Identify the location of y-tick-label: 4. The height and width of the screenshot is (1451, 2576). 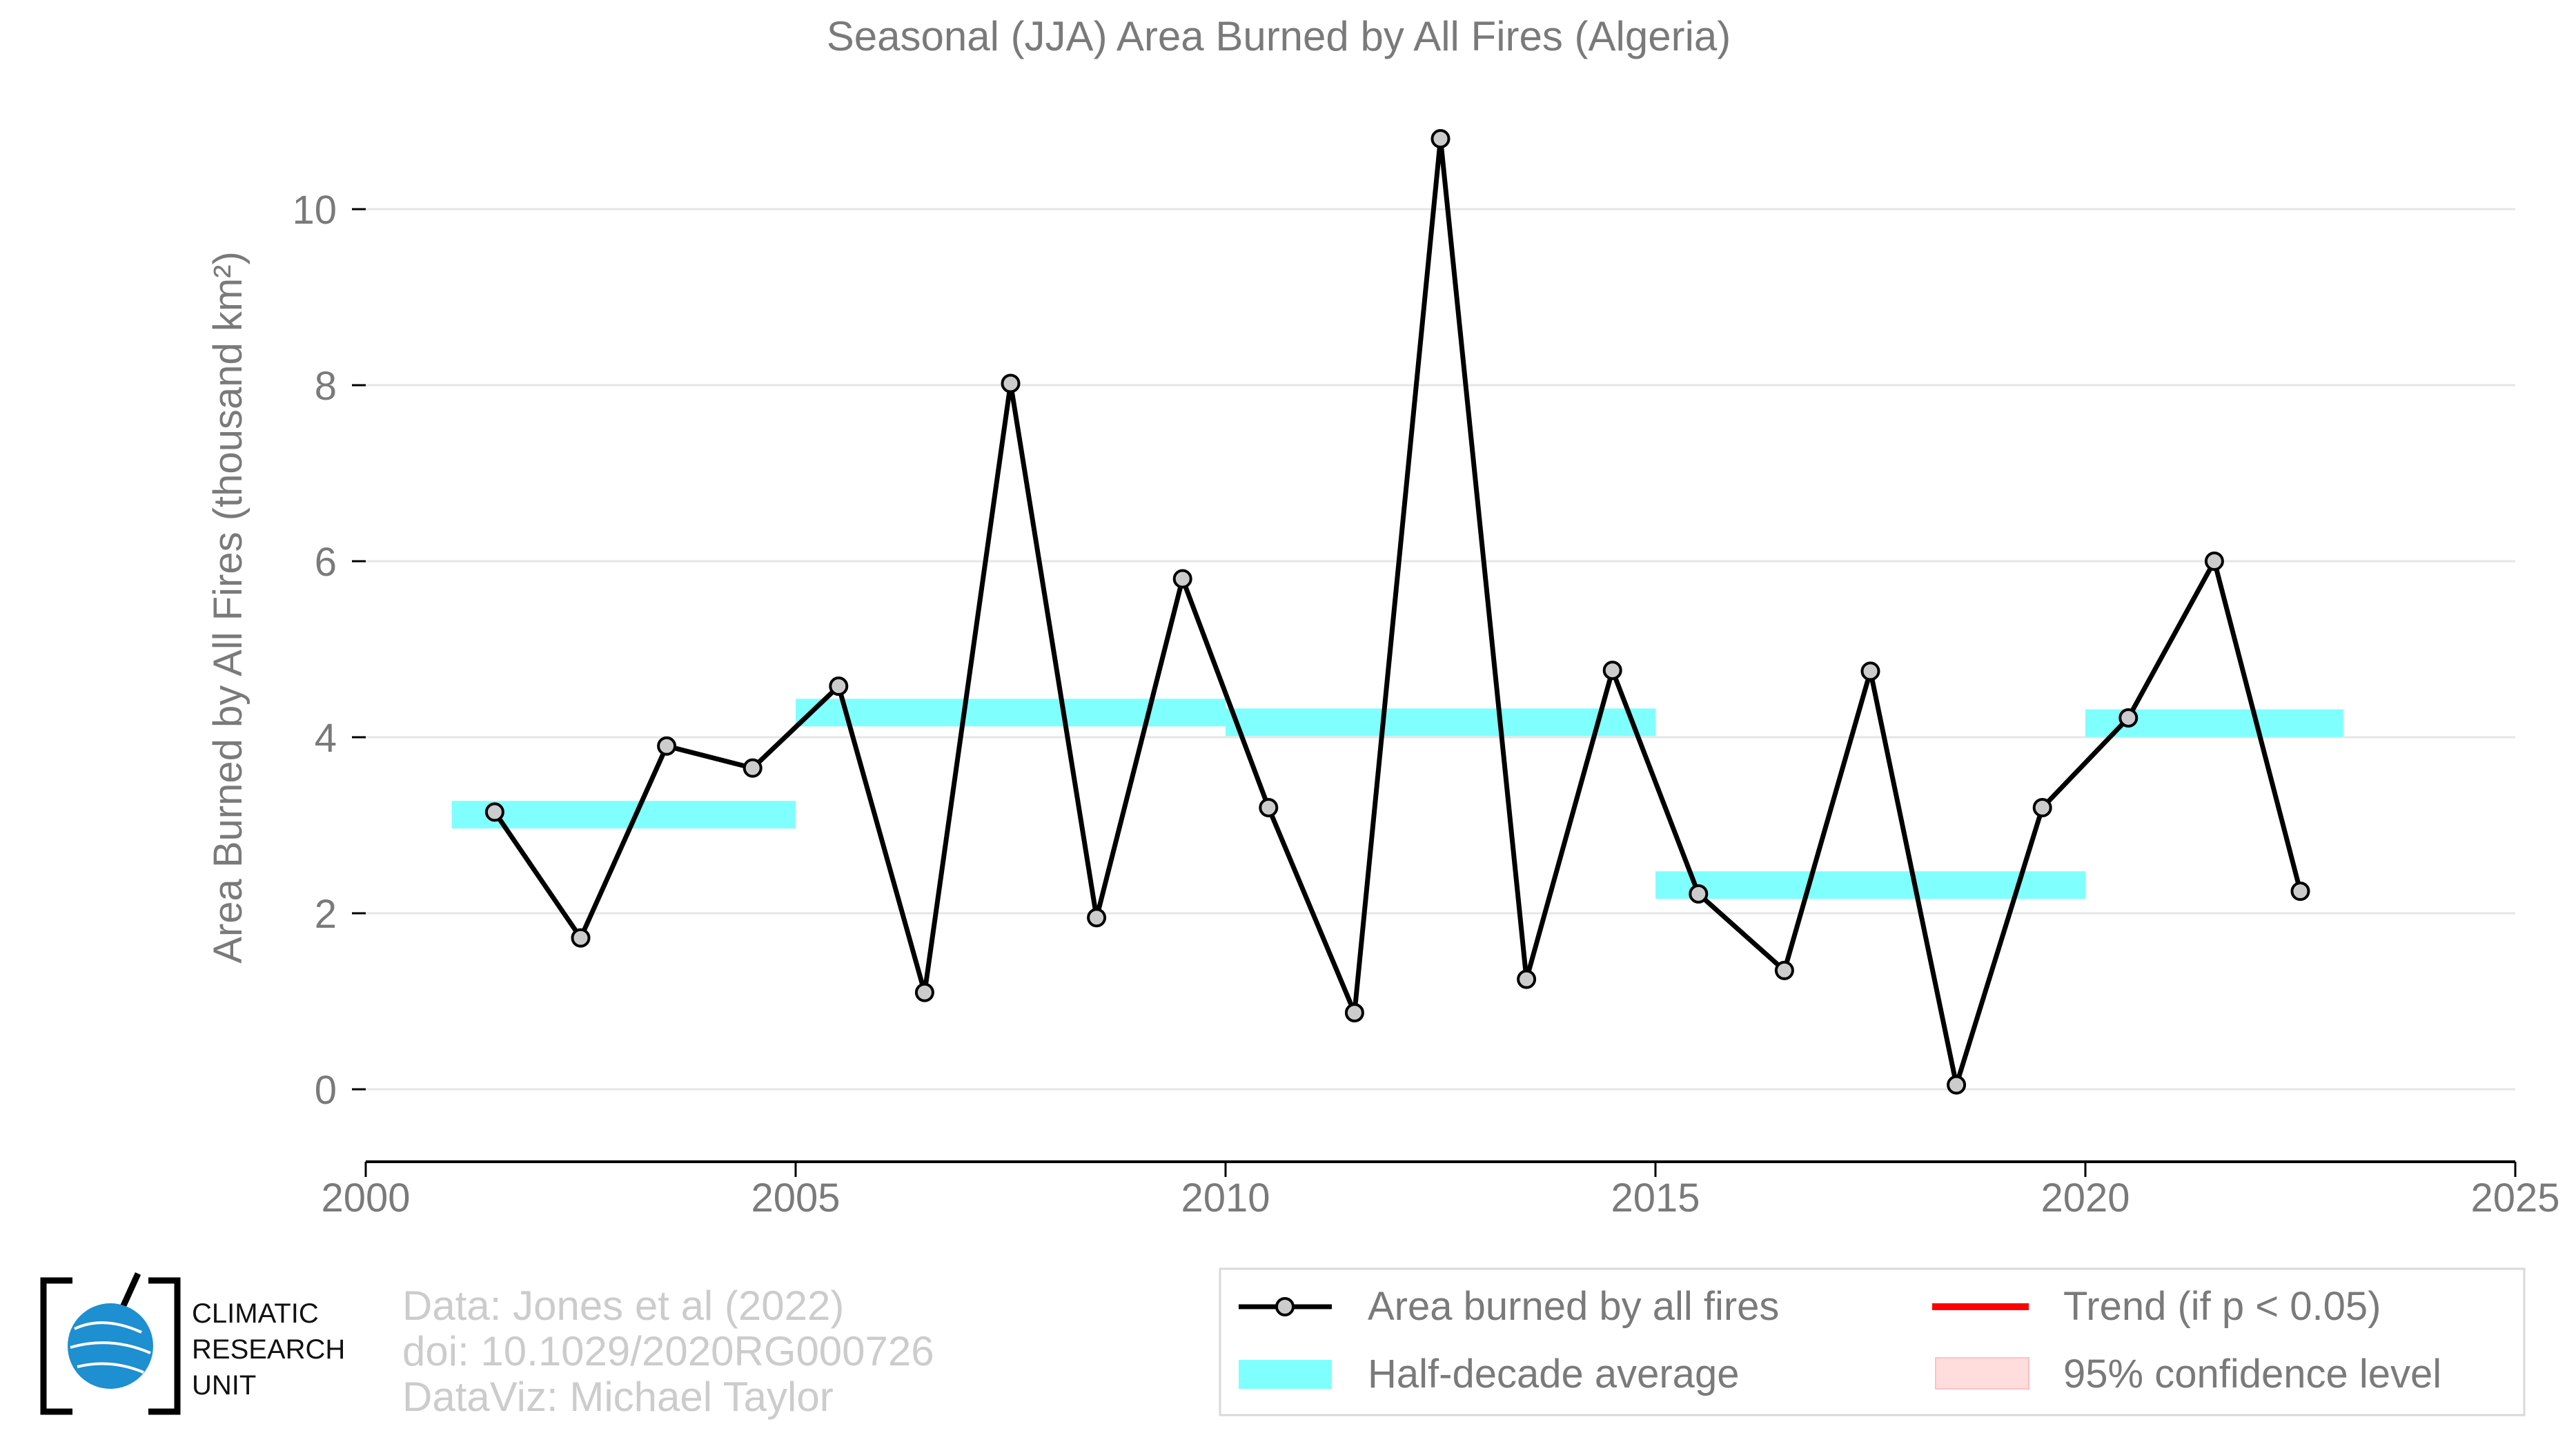
(326, 738).